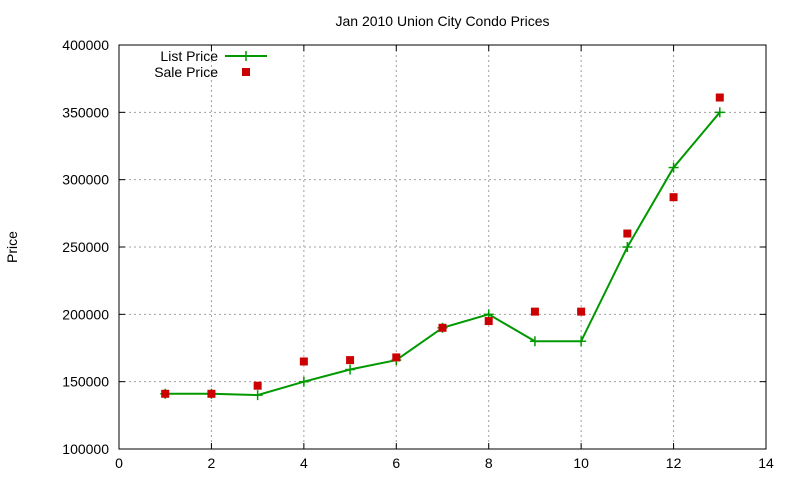 The height and width of the screenshot is (480, 800). What do you see at coordinates (246, 72) in the screenshot?
I see `legend-square-marker` at bounding box center [246, 72].